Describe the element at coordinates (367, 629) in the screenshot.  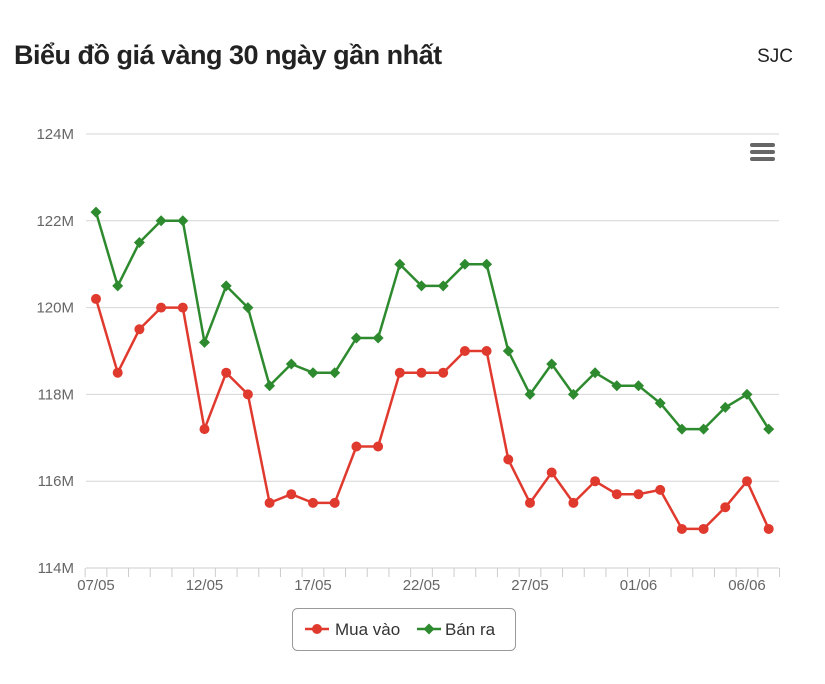
I see `legend-label: Mua vào` at that location.